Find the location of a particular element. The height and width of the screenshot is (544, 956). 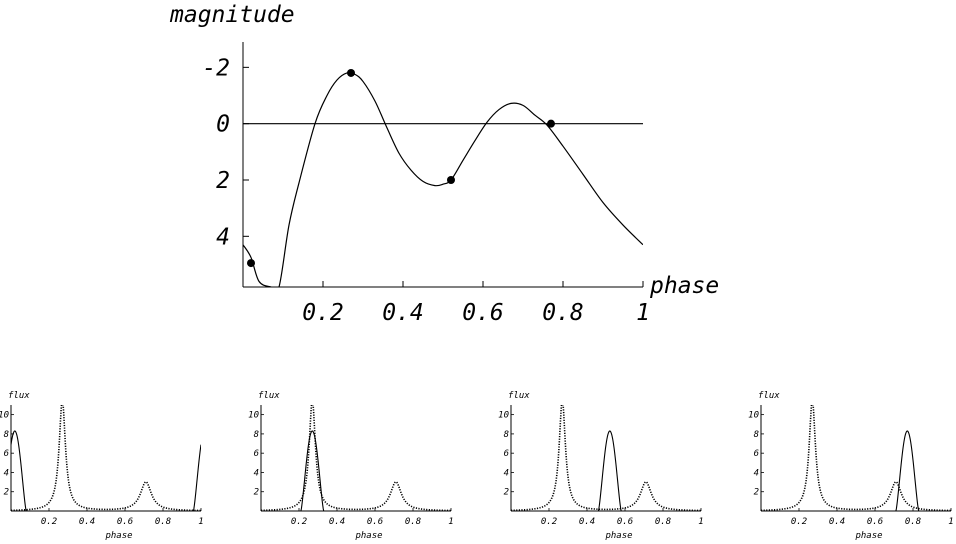

y-tick-label: -2 is located at coordinates (216, 68).